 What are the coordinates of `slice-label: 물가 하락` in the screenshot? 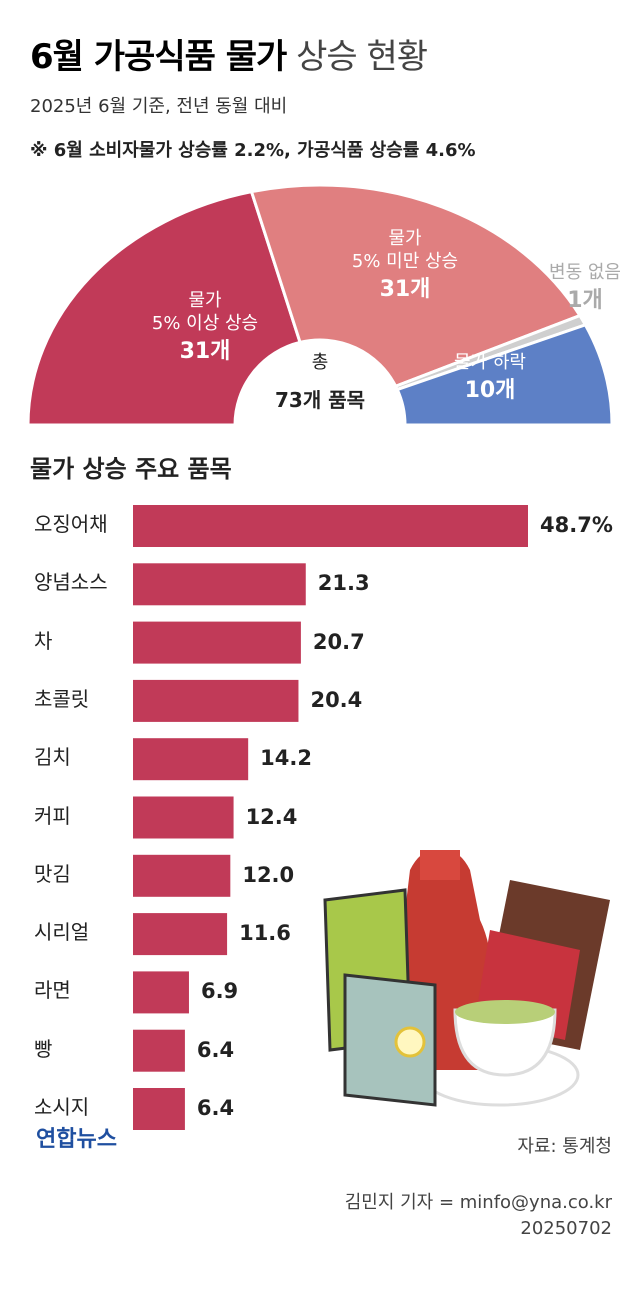 It's located at (490, 362).